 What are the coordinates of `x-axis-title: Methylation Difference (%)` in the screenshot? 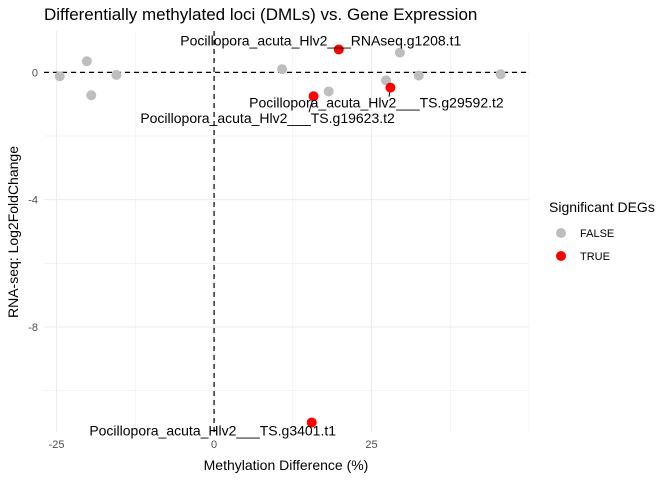 It's located at (286, 465).